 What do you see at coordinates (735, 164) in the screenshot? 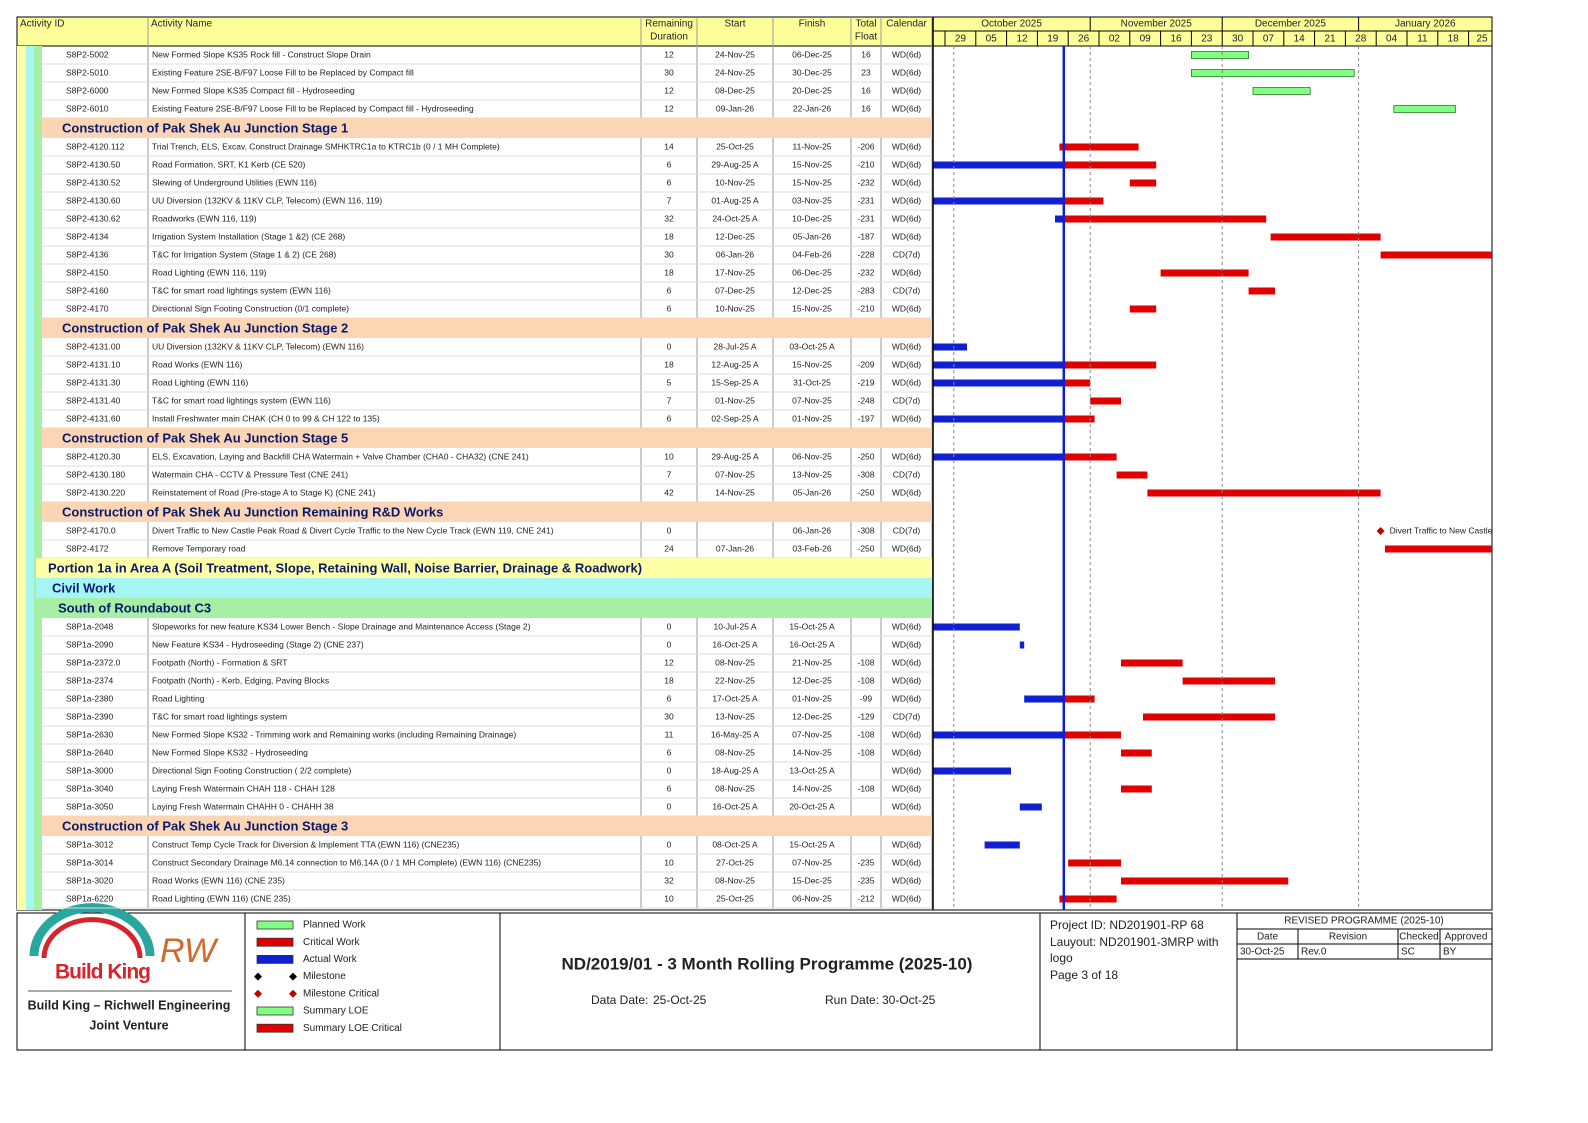
I see `cell-start: 29-Aug-25 A` at bounding box center [735, 164].